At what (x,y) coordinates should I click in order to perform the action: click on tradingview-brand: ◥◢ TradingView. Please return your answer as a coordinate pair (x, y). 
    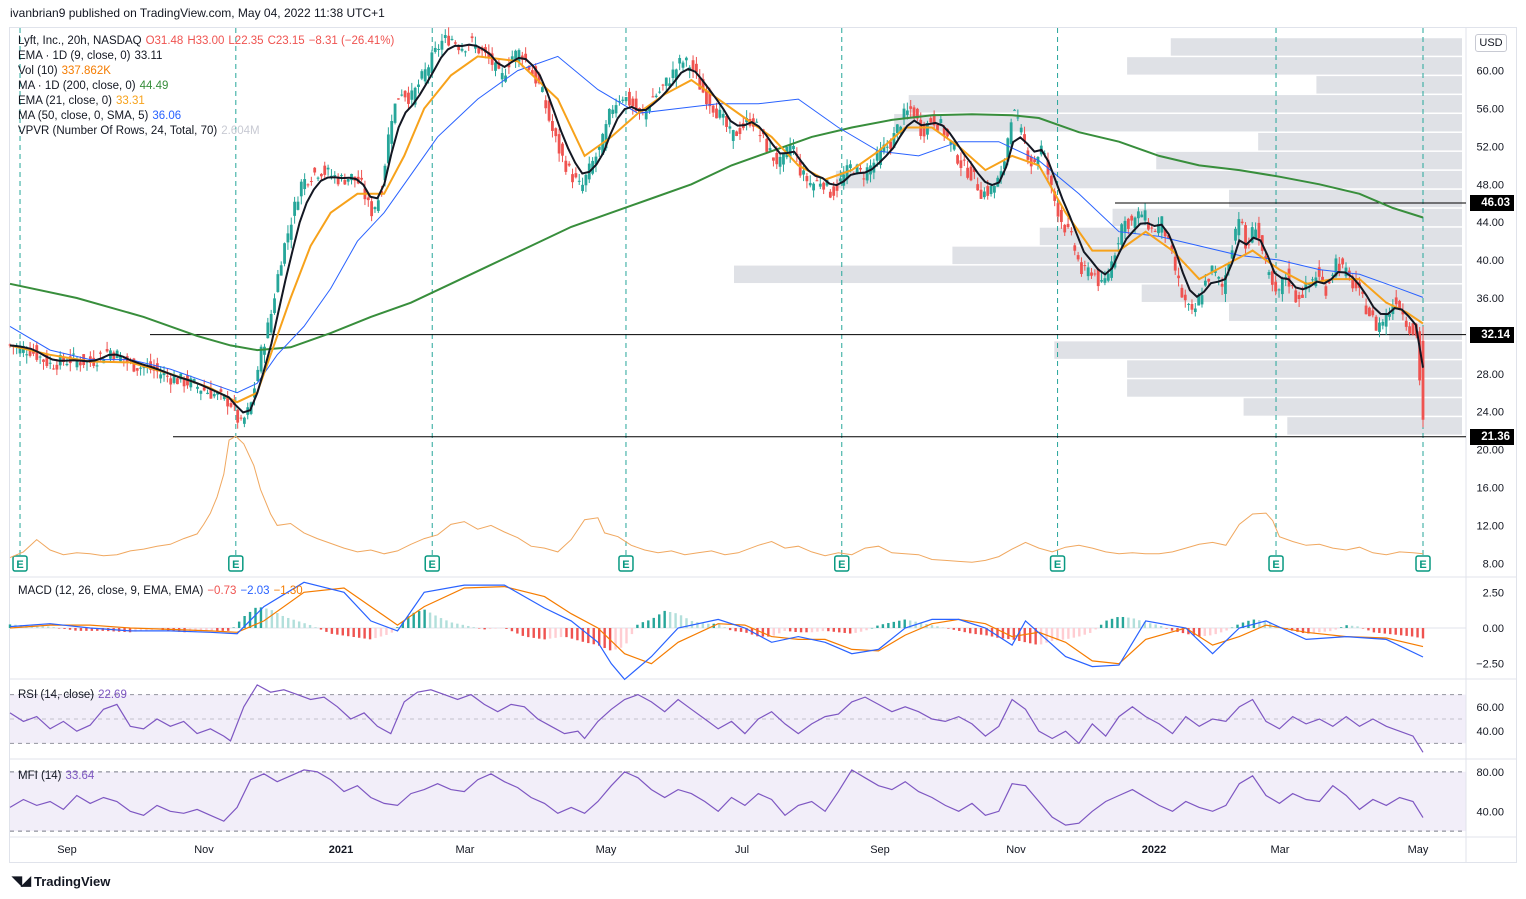
    Looking at the image, I should click on (61, 881).